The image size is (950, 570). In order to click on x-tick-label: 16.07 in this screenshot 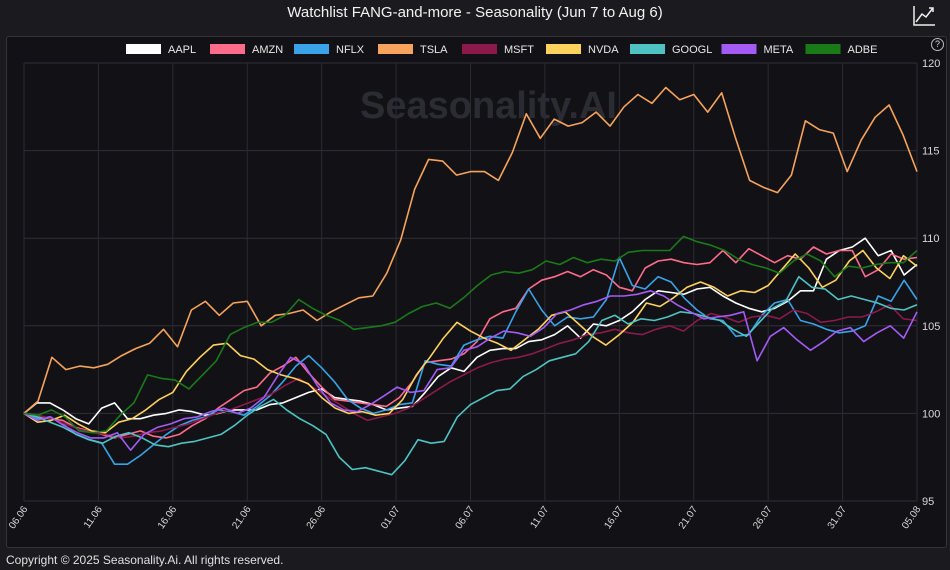, I will do `click(614, 517)`.